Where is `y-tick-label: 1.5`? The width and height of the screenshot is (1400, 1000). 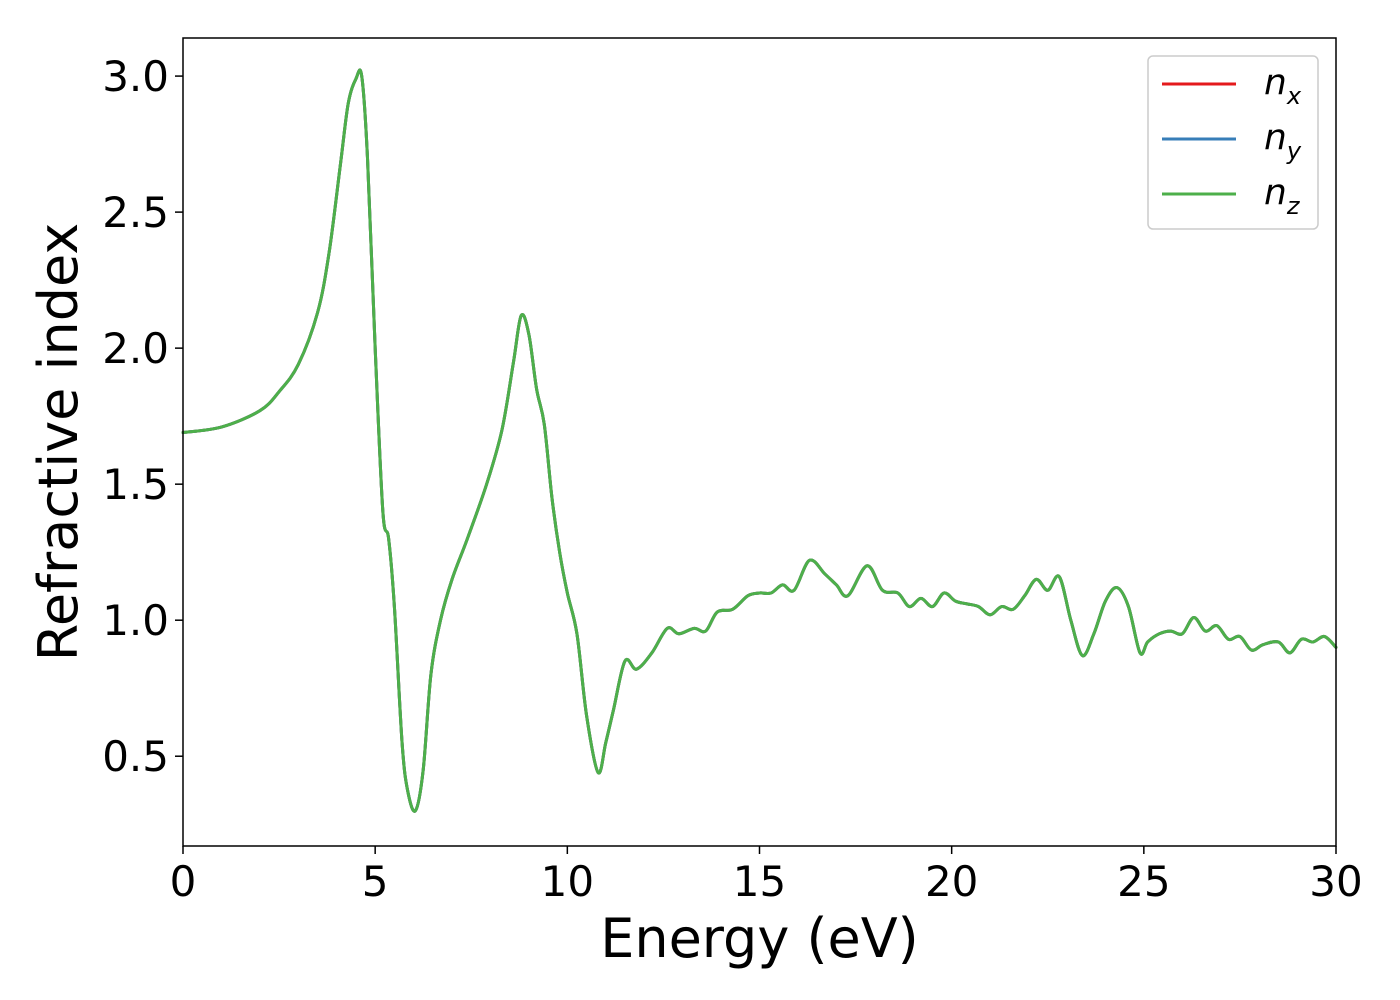
y-tick-label: 1.5 is located at coordinates (135, 484).